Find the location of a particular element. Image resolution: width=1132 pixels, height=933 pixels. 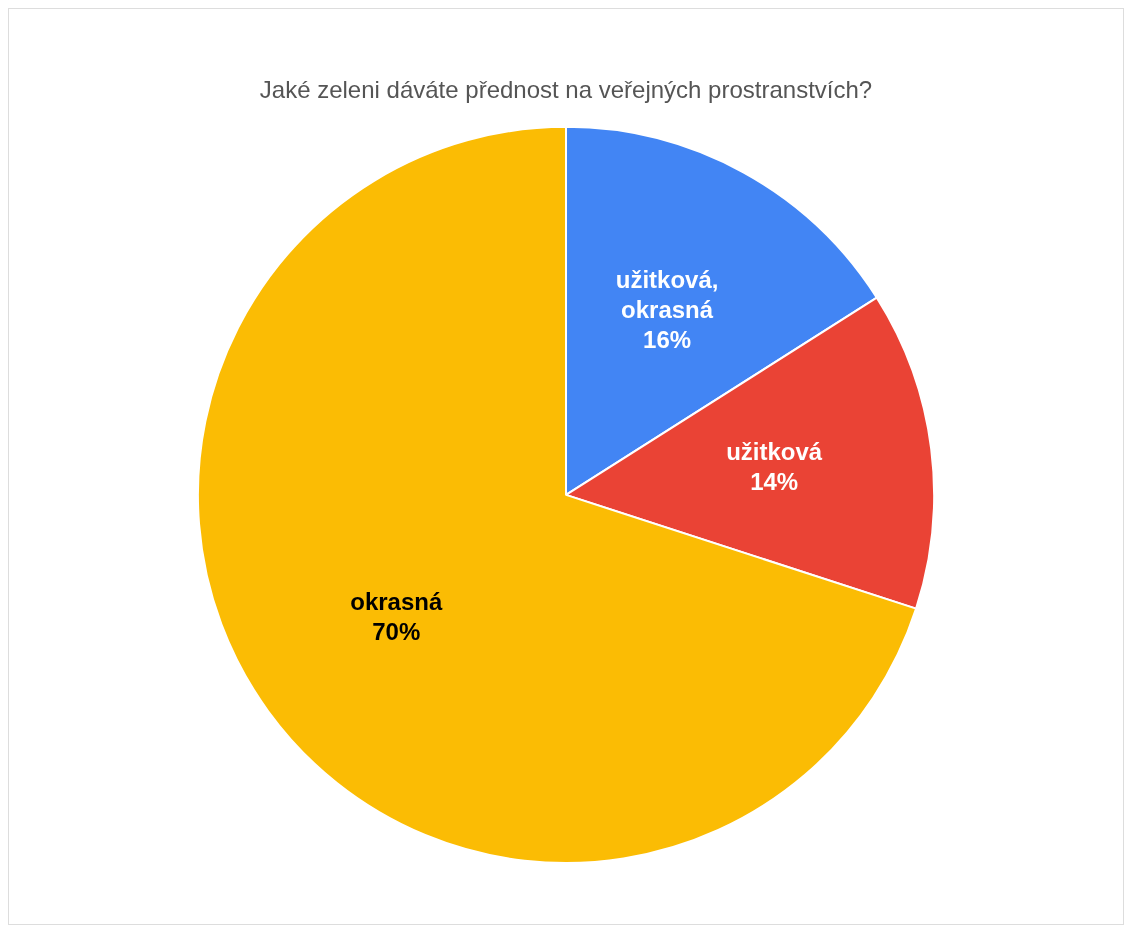

data-label: 16% is located at coordinates (667, 339).